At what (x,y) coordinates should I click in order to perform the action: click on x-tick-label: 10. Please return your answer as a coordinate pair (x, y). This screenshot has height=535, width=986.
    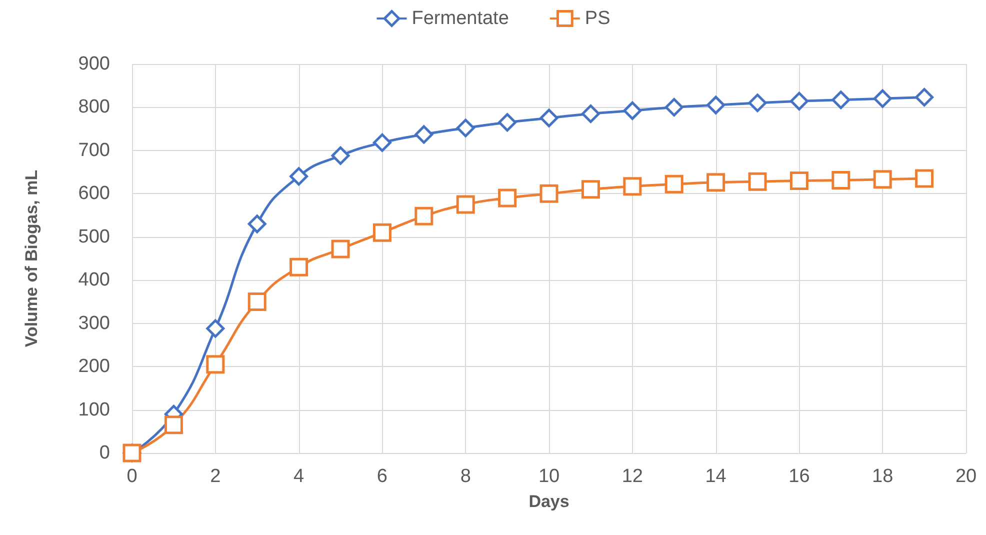
    Looking at the image, I should click on (549, 476).